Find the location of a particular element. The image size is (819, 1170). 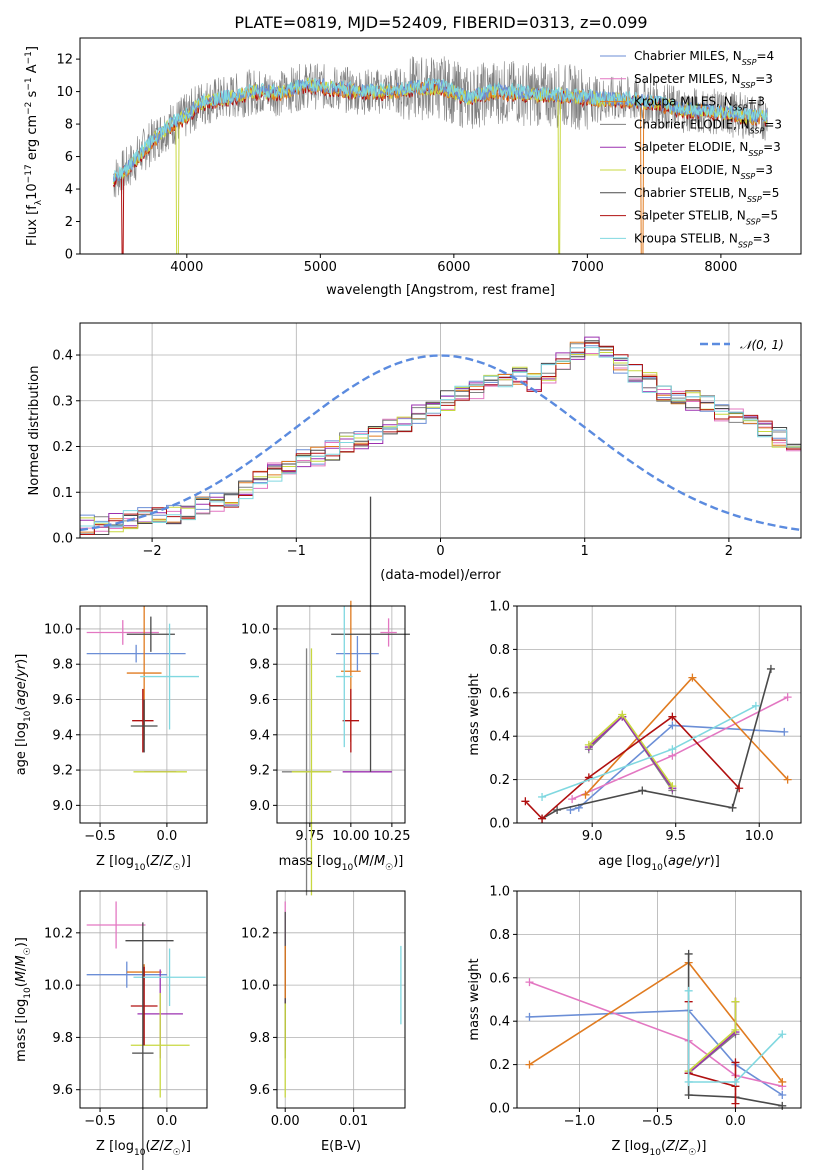

y-tick-label: 4 is located at coordinates (69, 190).